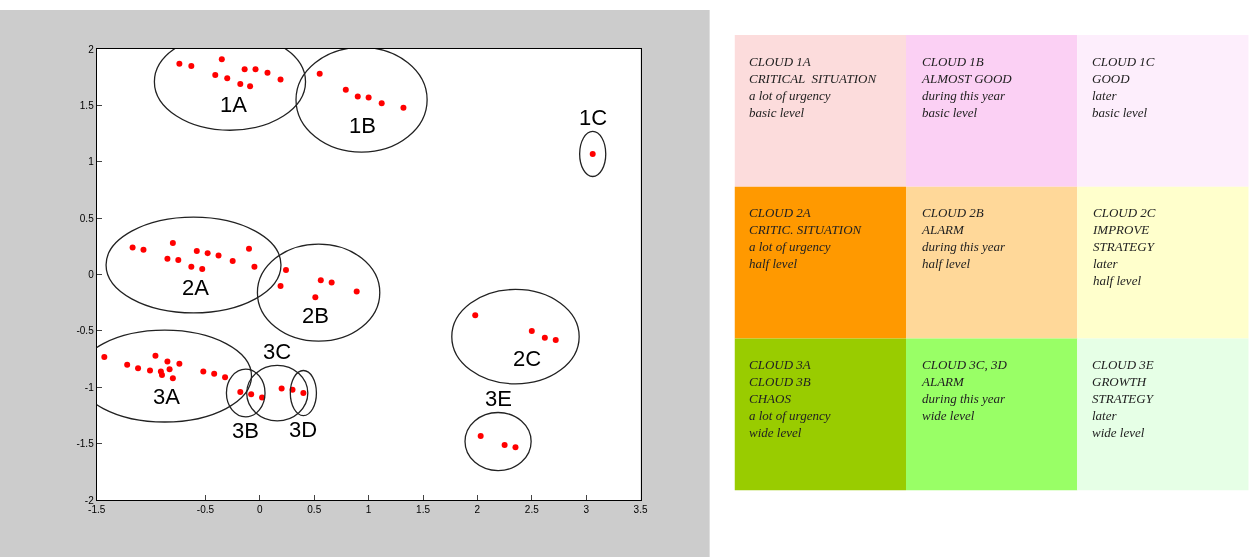 The image size is (1256, 557). I want to click on series-label: 2A, so click(196, 287).